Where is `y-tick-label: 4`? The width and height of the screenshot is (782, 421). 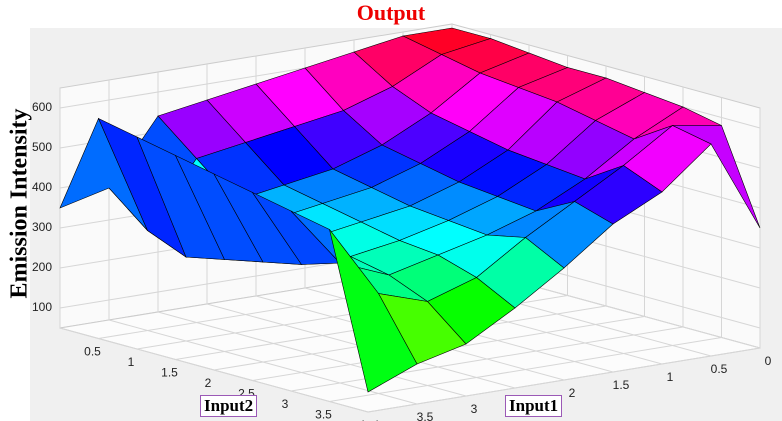
y-tick-label: 4 is located at coordinates (362, 419).